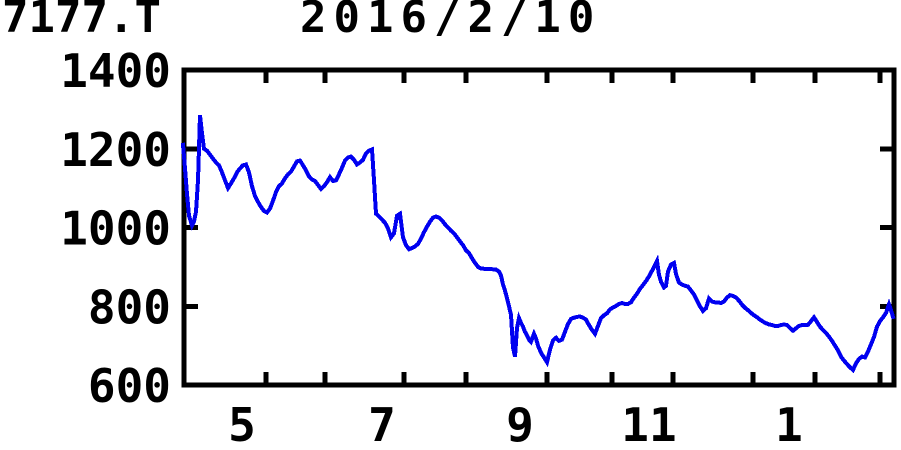 This screenshot has height=450, width=901. What do you see at coordinates (129, 307) in the screenshot?
I see `y-axis-label: 800` at bounding box center [129, 307].